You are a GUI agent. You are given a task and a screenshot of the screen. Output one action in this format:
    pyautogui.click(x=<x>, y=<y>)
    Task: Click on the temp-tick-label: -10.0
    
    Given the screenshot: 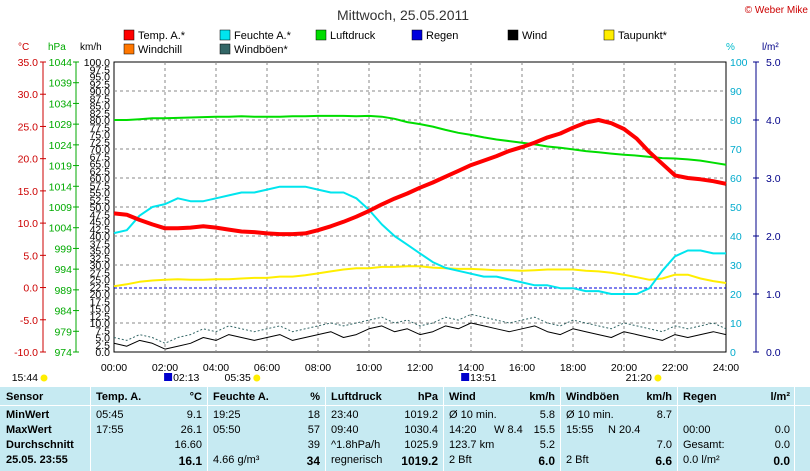 What is the action you would take?
    pyautogui.click(x=26, y=353)
    